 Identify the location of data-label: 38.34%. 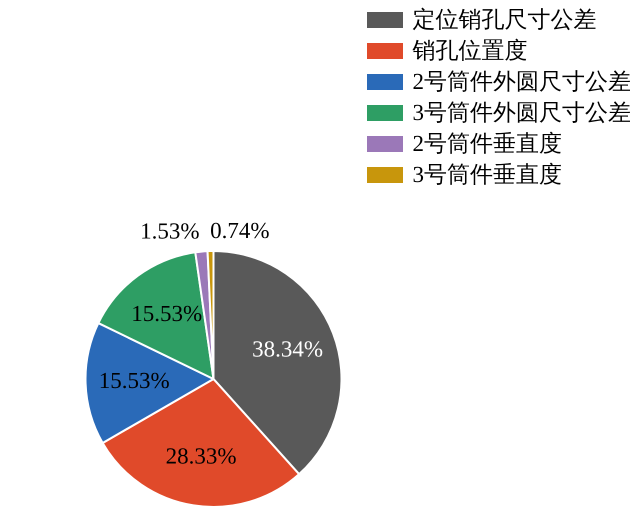
(288, 349).